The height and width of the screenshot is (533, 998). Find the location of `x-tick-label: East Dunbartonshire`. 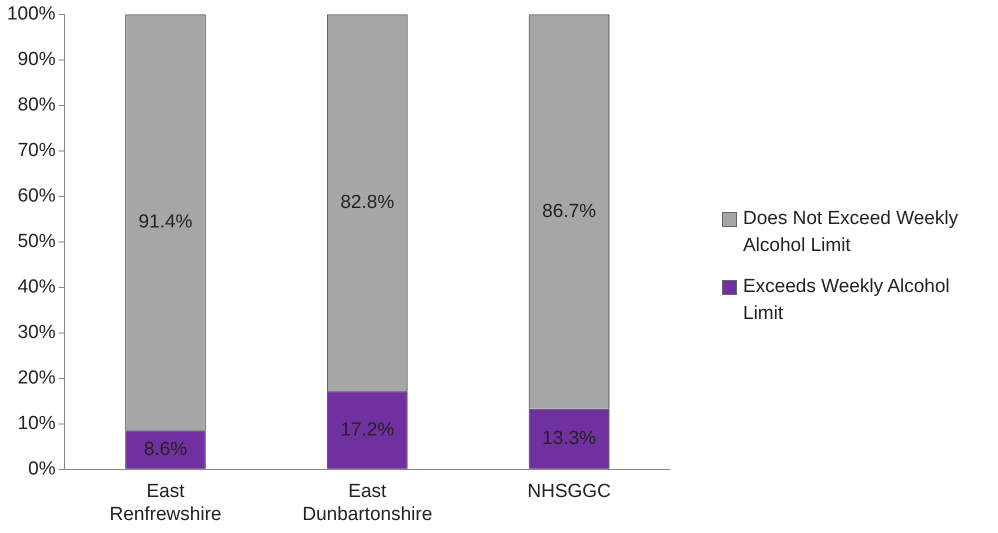

x-tick-label: East Dunbartonshire is located at coordinates (367, 503).